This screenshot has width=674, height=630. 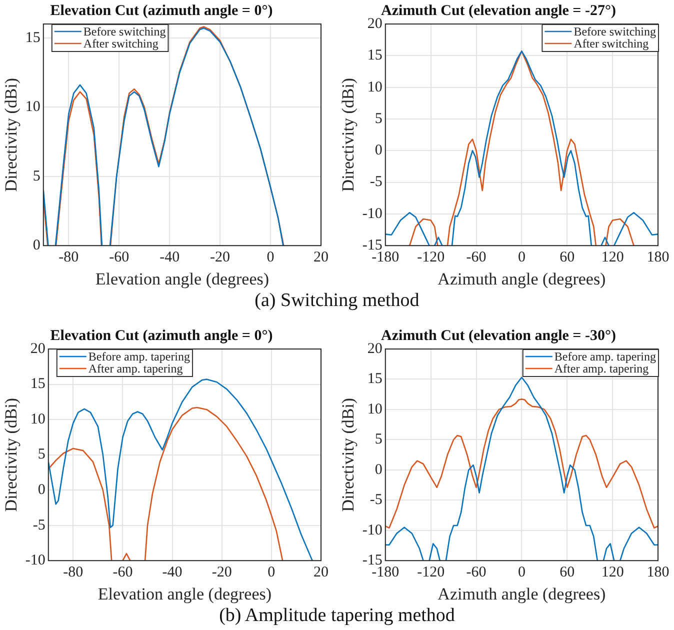 I want to click on text: (b) Amplitude tapering method, so click(x=337, y=616).